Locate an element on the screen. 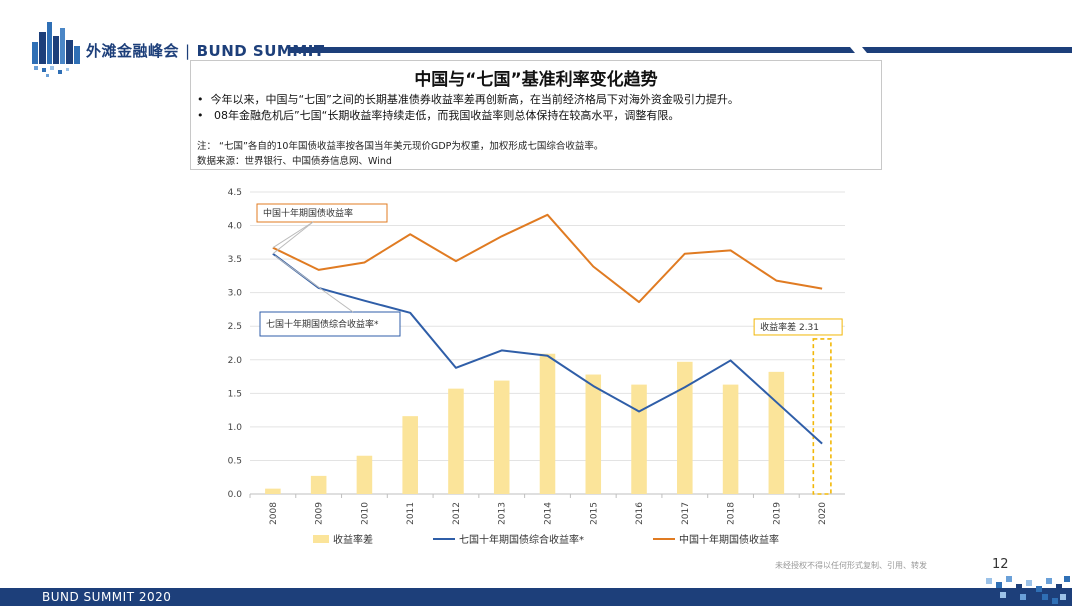 The height and width of the screenshot is (606, 1072). y-tick-label: 3.0 is located at coordinates (235, 294).